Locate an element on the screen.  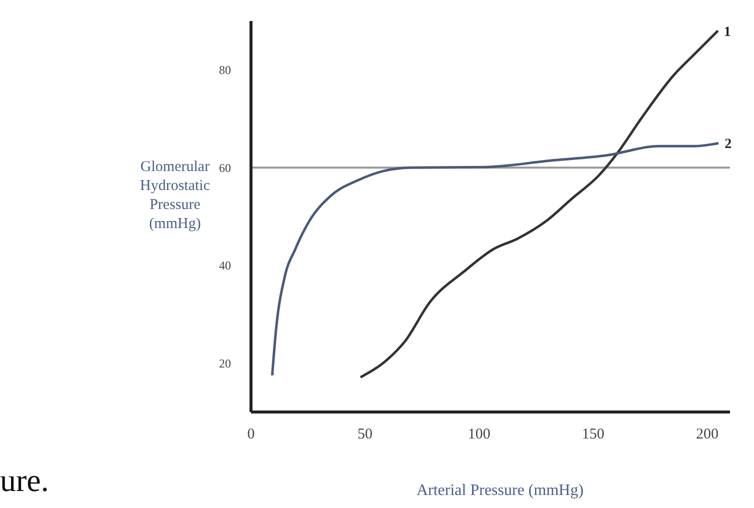
x-tick-label: 200 is located at coordinates (707, 434).